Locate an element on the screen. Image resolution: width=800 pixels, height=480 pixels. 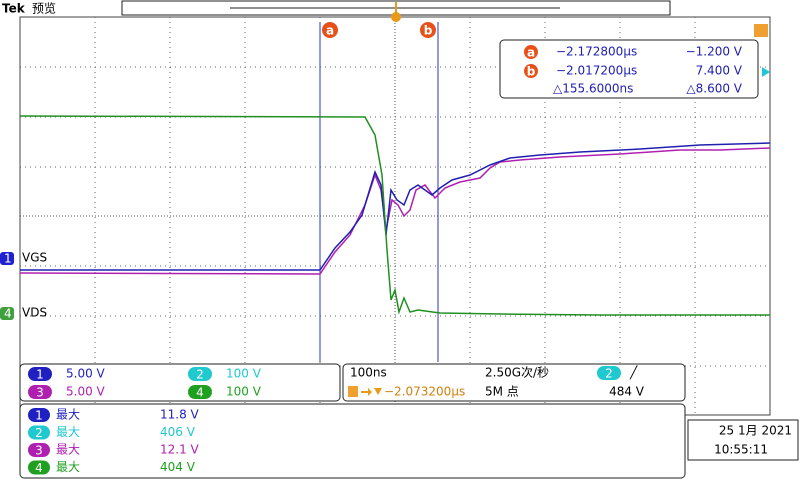
channel-number: 3 is located at coordinates (40, 393).